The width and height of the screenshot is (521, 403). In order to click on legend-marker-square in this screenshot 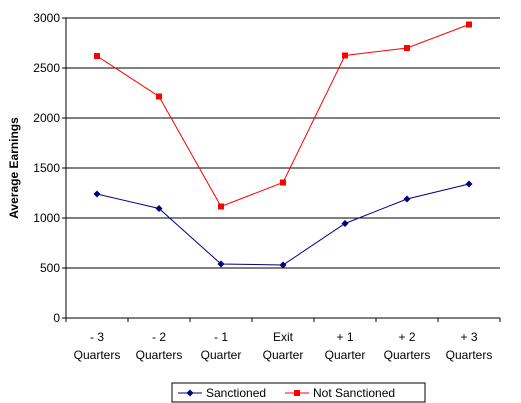, I will do `click(297, 393)`.